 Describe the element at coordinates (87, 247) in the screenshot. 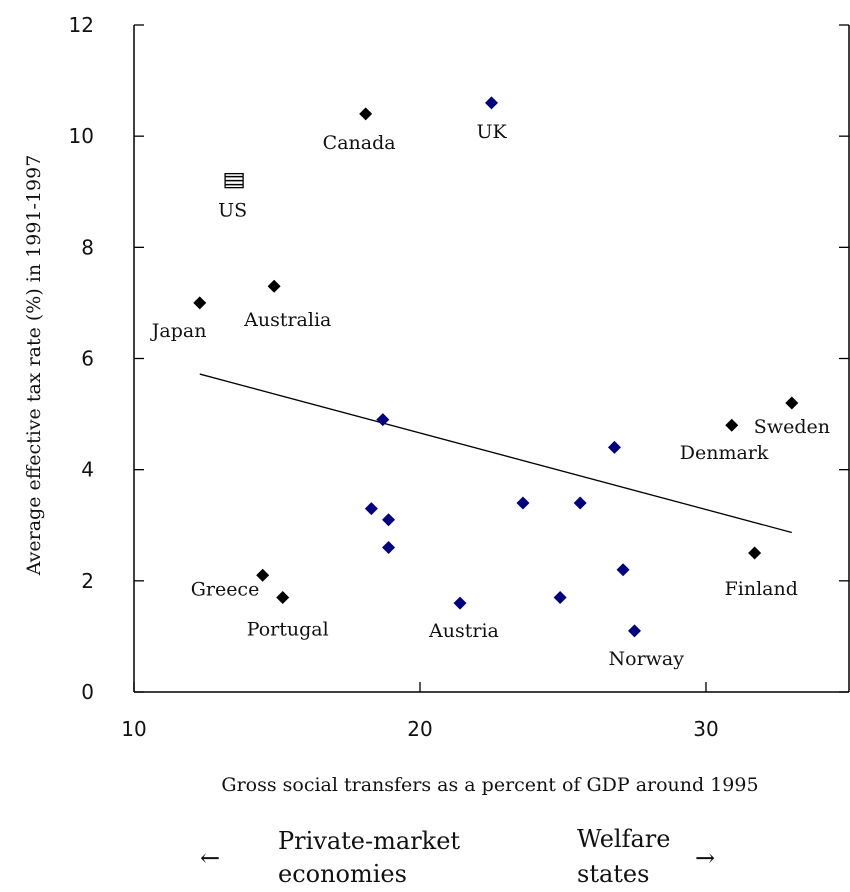

I see `y-tick-label: 8` at that location.